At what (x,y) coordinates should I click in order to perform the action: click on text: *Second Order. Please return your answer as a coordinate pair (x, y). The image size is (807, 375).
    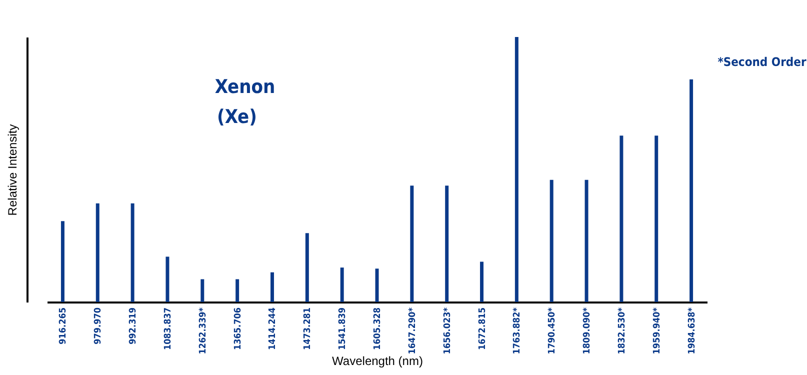
    Looking at the image, I should click on (762, 62).